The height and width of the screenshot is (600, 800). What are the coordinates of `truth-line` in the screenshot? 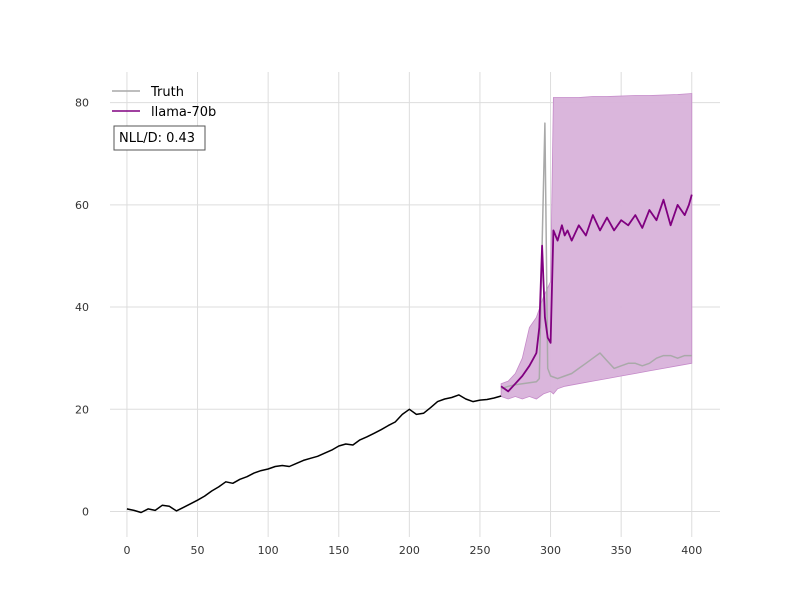 It's located at (596, 256).